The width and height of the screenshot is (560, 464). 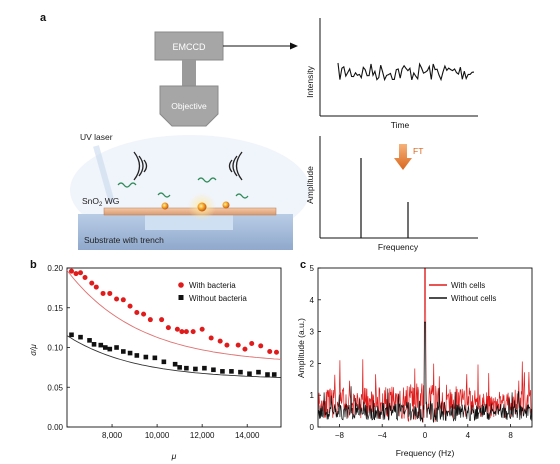 What do you see at coordinates (312, 427) in the screenshot?
I see `y-tick-label: 0` at bounding box center [312, 427].